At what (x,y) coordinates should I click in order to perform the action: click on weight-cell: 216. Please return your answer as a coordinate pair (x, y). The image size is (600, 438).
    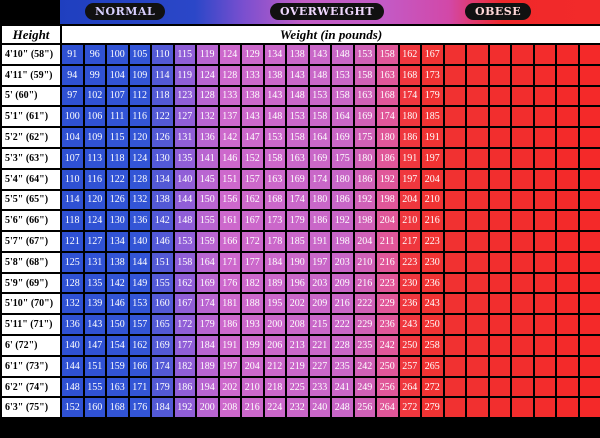
    Looking at the image, I should click on (432, 221).